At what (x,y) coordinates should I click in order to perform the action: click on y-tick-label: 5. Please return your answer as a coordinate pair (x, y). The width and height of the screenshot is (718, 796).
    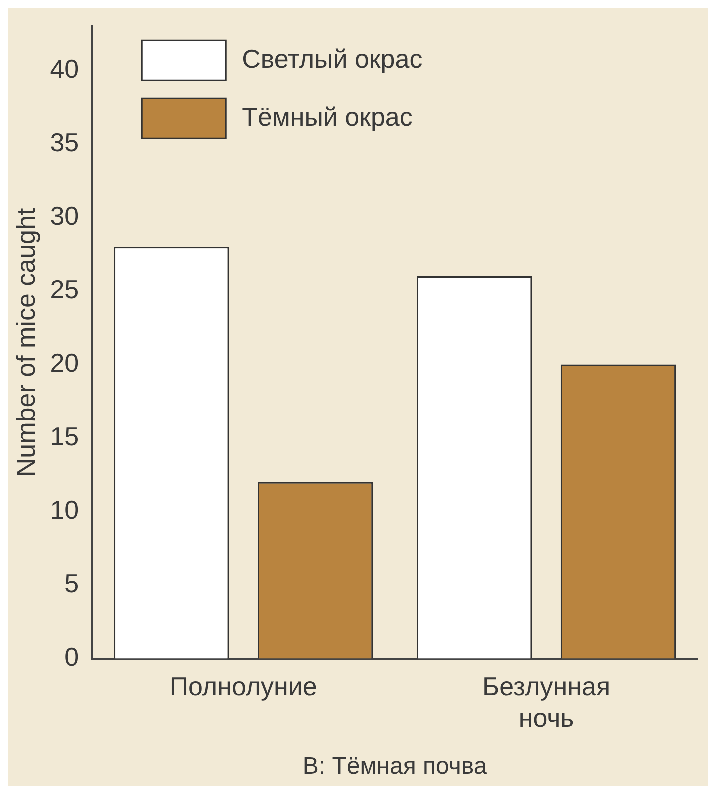
    Looking at the image, I should click on (72, 583).